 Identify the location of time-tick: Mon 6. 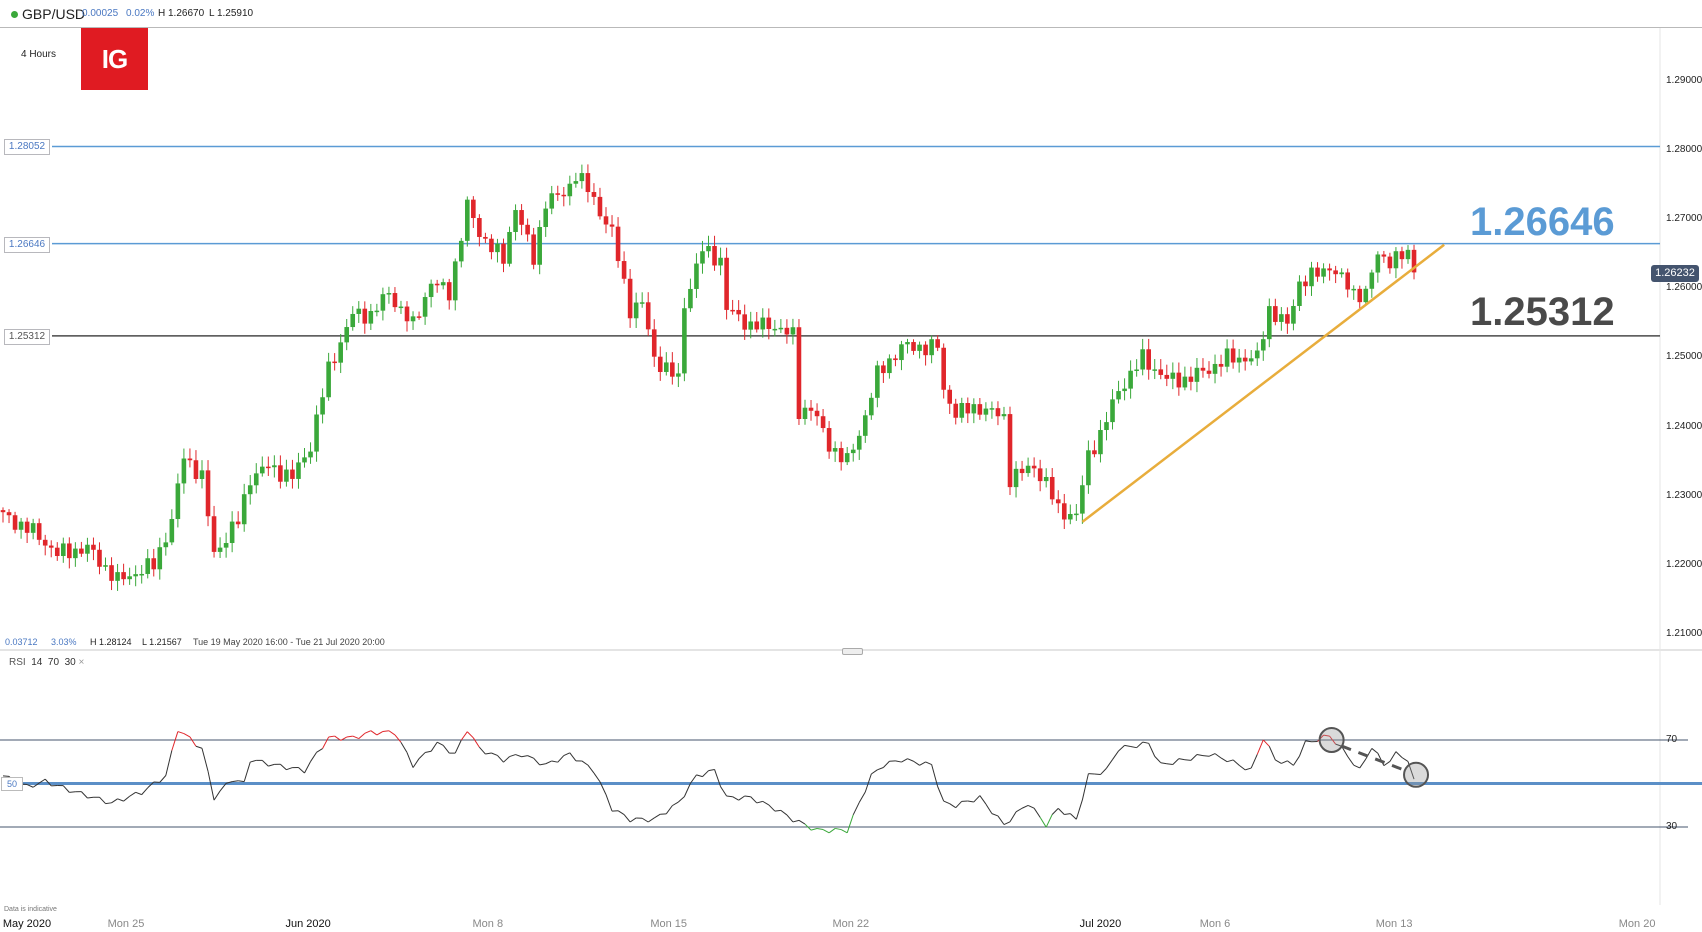
(1215, 924).